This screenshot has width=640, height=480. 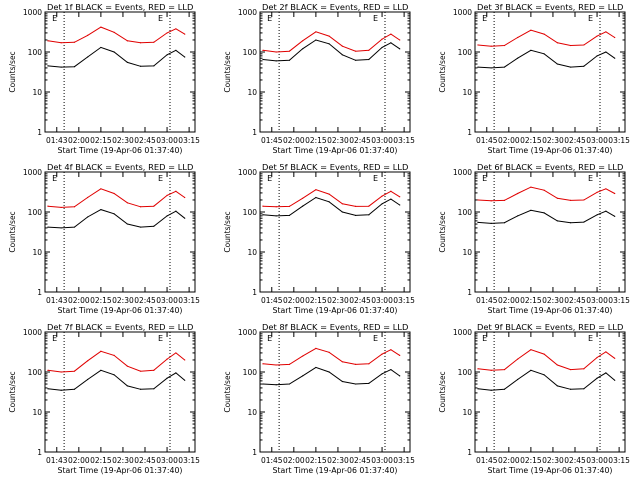 What do you see at coordinates (509, 300) in the screenshot?
I see `x-tick-label: 02:00` at bounding box center [509, 300].